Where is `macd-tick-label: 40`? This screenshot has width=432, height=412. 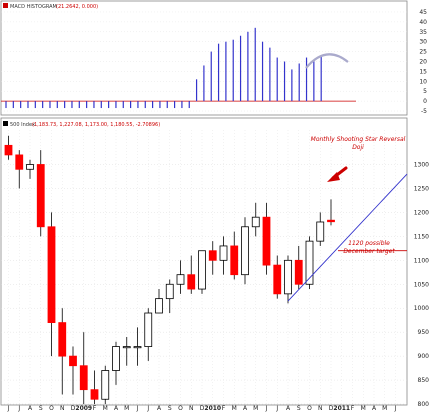
macd-tick-label: 40 is located at coordinates (423, 22).